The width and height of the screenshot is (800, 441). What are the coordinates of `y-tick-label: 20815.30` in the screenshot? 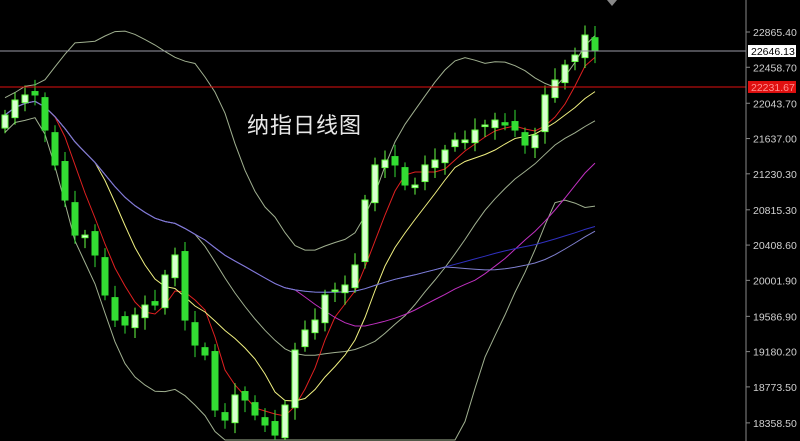 It's located at (775, 211).